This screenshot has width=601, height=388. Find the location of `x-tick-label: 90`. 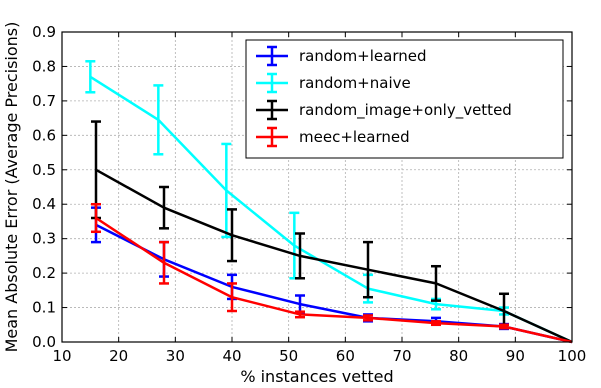

x-tick-label: 90 is located at coordinates (515, 356).